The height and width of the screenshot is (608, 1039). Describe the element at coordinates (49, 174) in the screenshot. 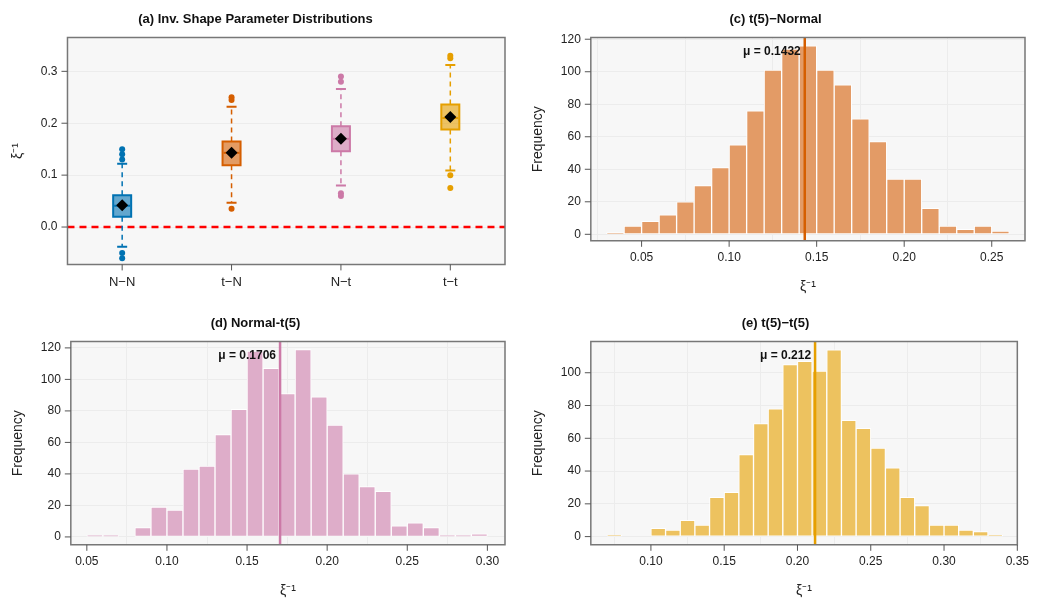

I see `y-tick-label: 0.1` at that location.